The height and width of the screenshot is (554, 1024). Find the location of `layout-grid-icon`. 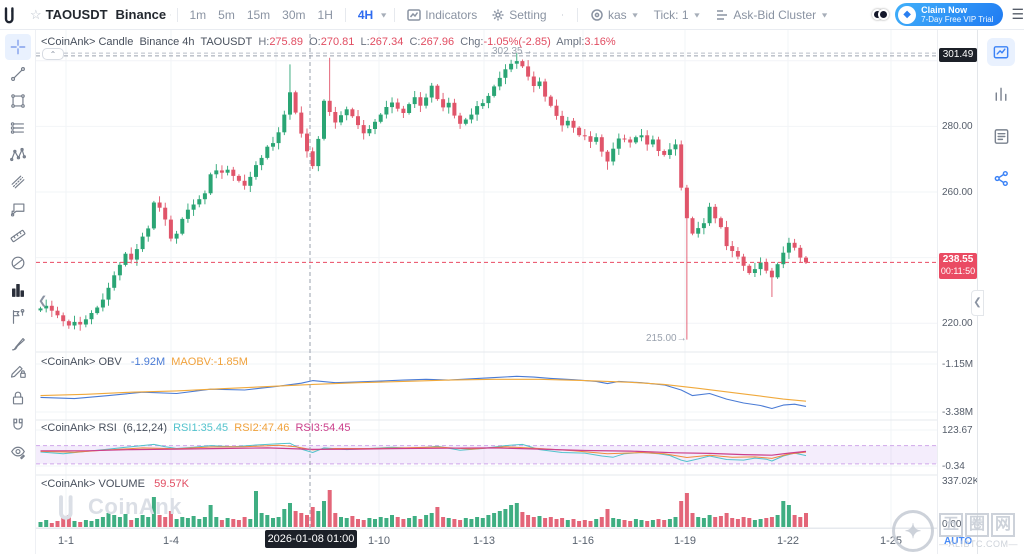

layout-grid-icon is located at coordinates (562, 15).